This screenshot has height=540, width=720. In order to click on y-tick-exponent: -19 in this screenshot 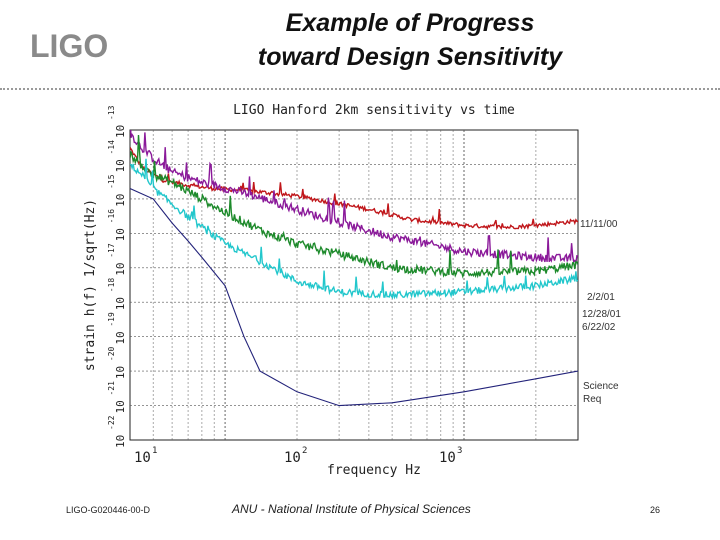, I will do `click(111, 319)`.